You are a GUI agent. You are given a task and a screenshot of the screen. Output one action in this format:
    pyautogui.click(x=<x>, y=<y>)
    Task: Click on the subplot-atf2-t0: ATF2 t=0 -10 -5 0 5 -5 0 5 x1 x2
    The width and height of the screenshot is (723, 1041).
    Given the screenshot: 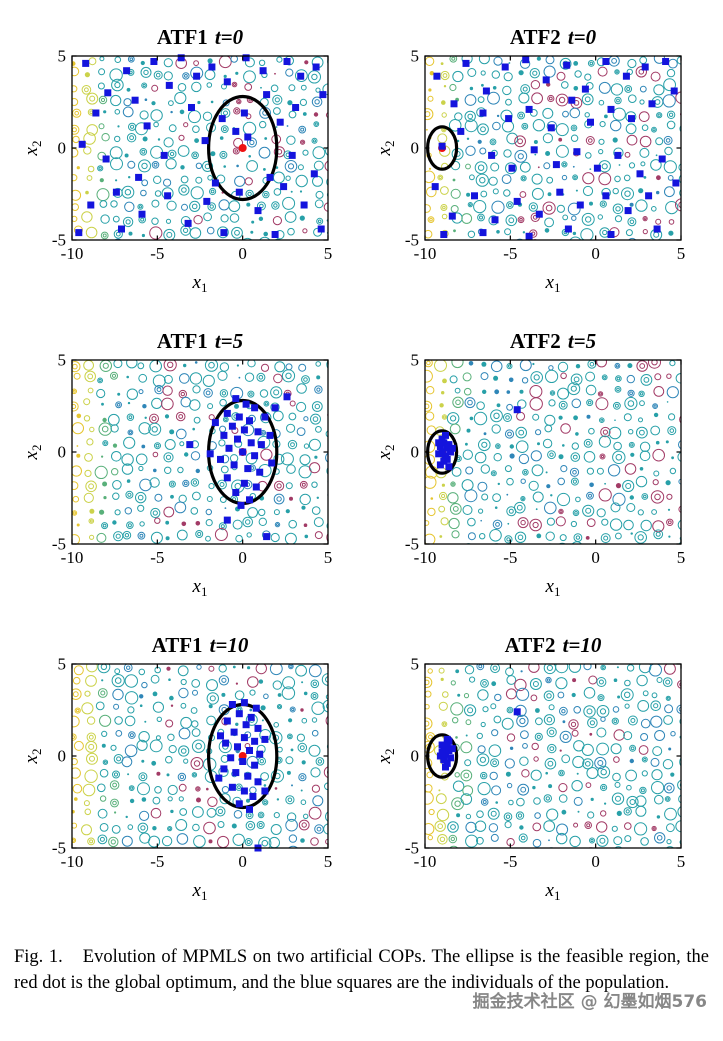 What is the action you would take?
    pyautogui.click(x=539, y=157)
    